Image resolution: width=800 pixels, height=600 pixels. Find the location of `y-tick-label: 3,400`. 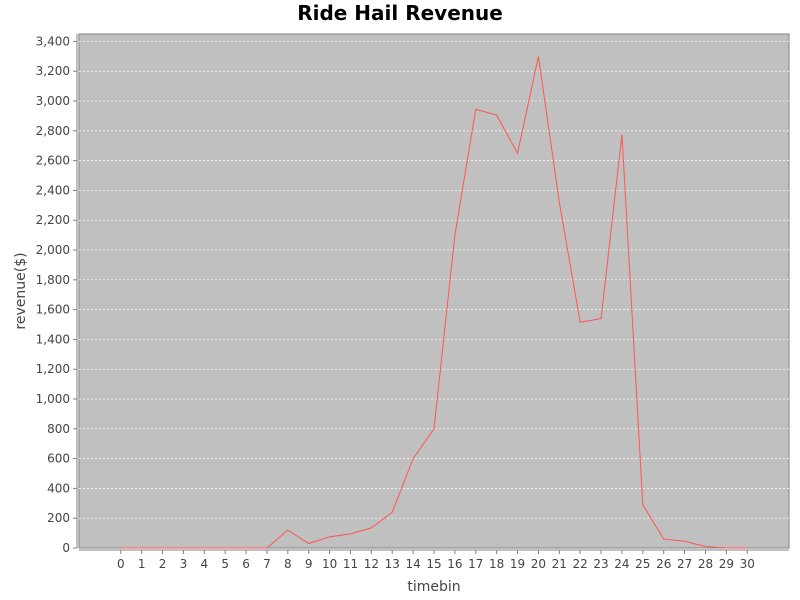

y-tick-label: 3,400 is located at coordinates (53, 41).